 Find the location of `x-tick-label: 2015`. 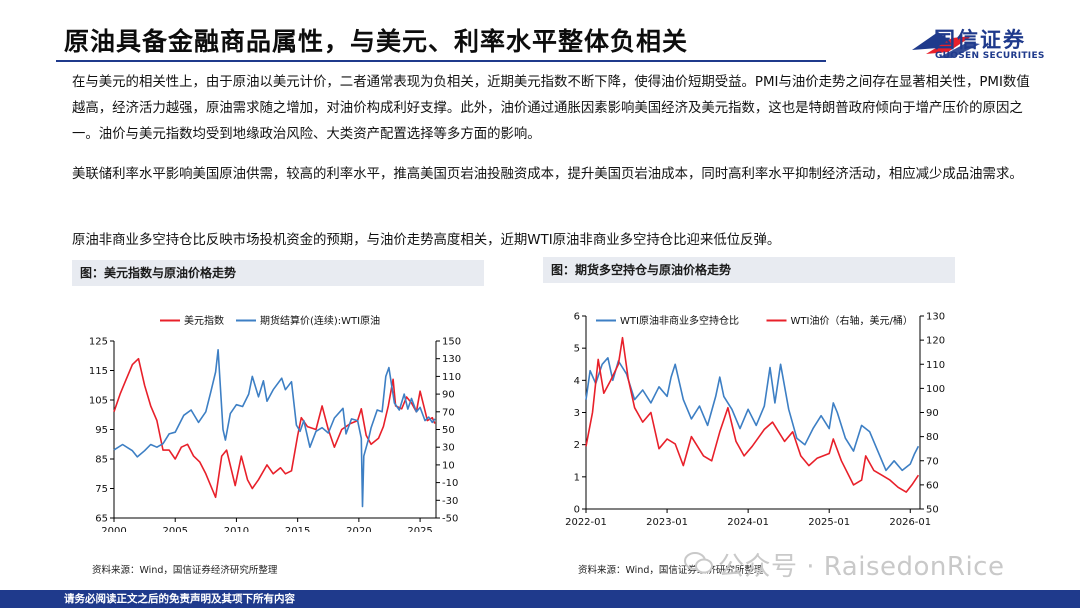

x-tick-label: 2015 is located at coordinates (297, 529).